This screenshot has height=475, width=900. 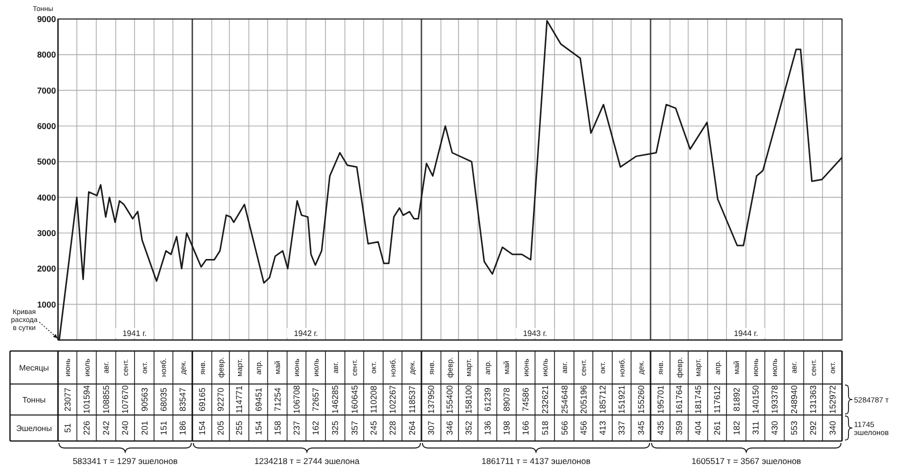 What do you see at coordinates (373, 399) in the screenshot?
I see `data-label: 110208` at bounding box center [373, 399].